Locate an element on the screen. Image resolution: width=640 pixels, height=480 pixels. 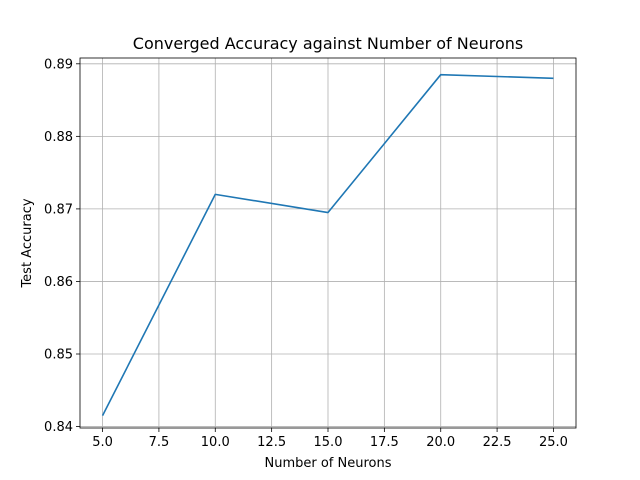
y-axis-label: Test Accuracy is located at coordinates (27, 243).